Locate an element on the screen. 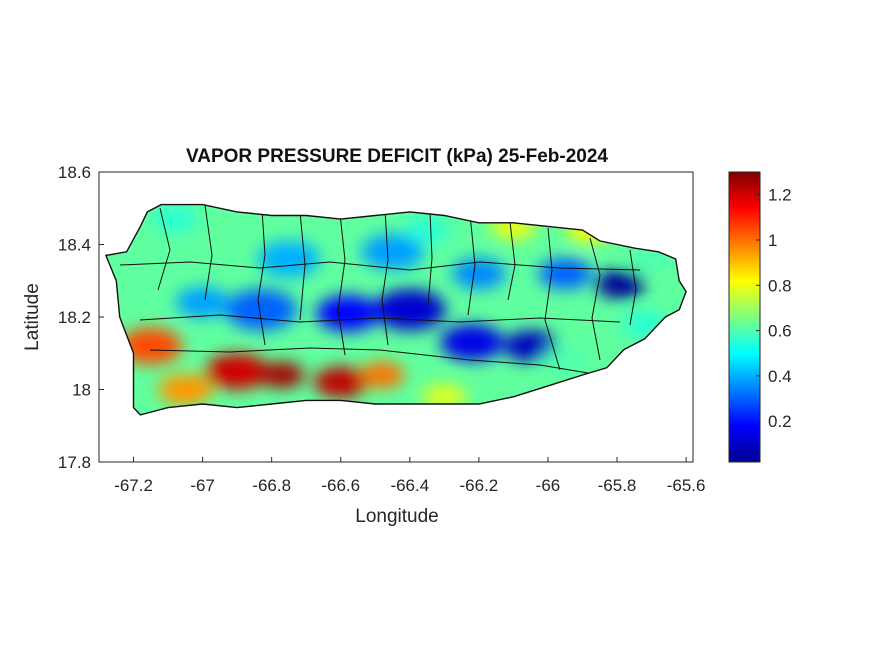 This screenshot has height=656, width=875. x-tick-label: -66.4 is located at coordinates (409, 485).